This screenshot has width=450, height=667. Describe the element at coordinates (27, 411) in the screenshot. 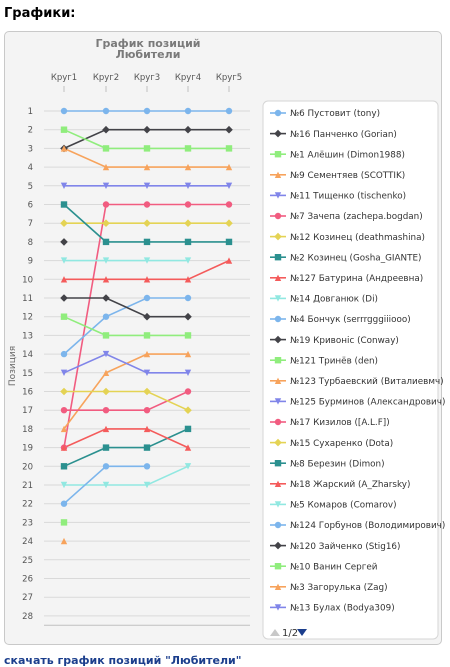

I see `y-tick-label: 17` at that location.